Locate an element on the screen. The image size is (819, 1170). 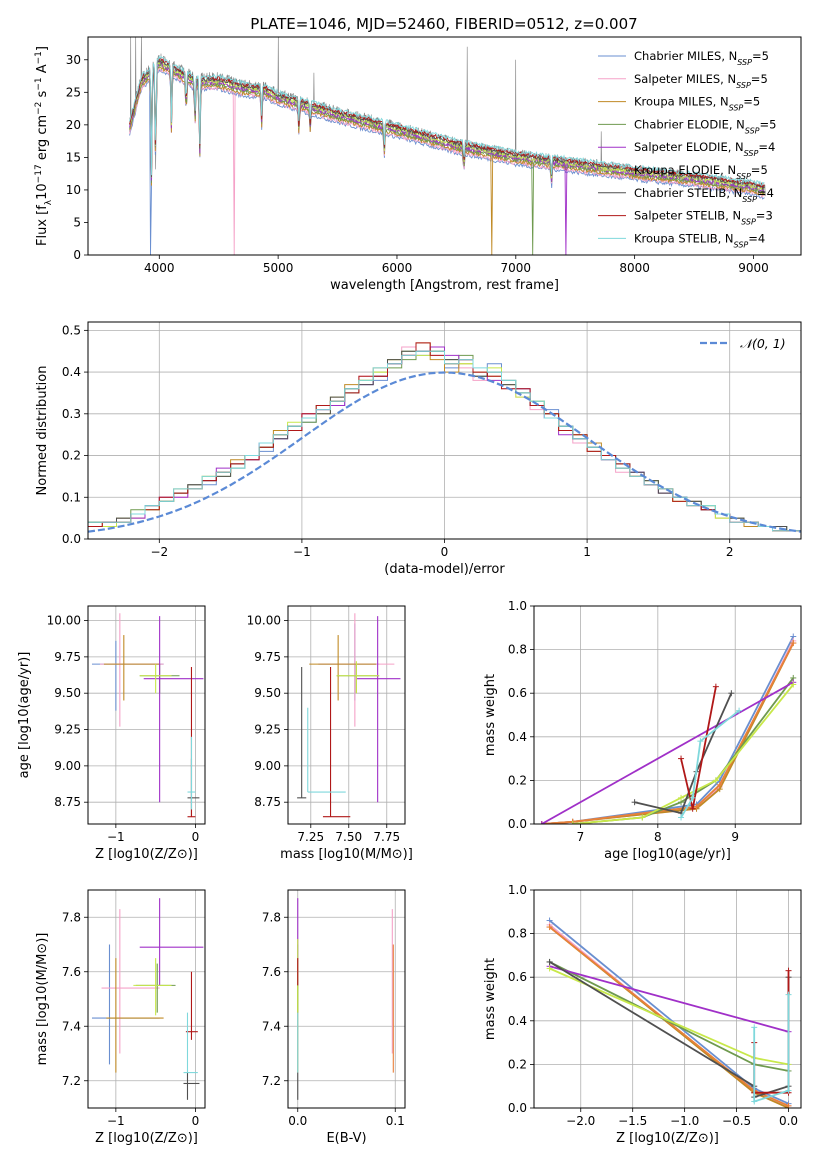
y-axis-label-part: λ is located at coordinates (49, 202).